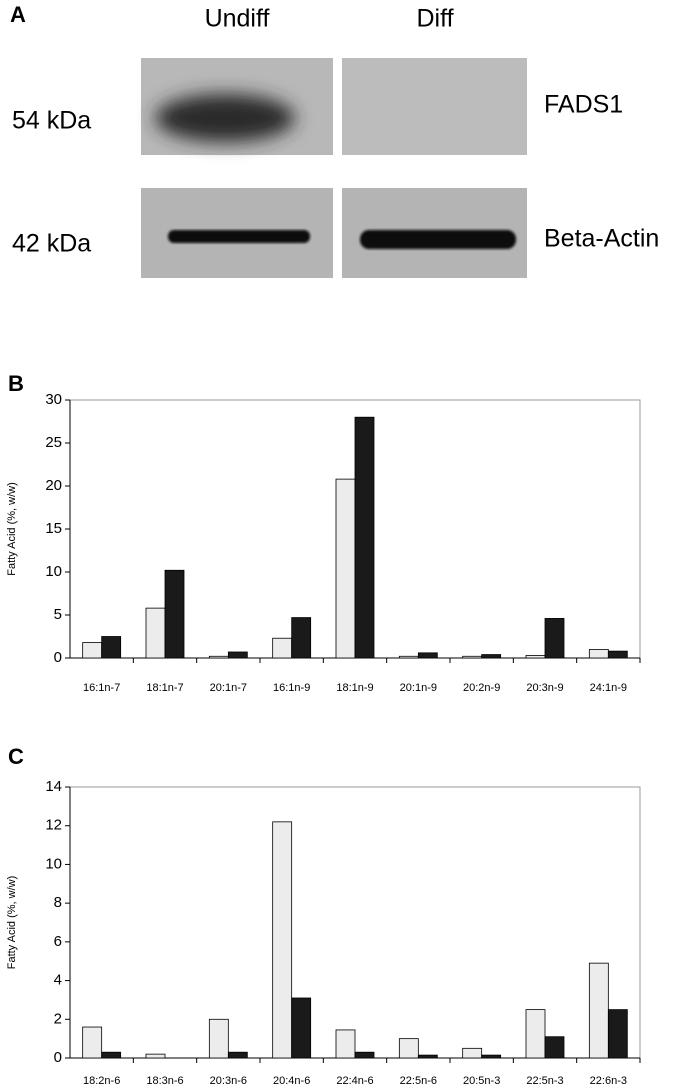 This screenshot has width=674, height=1092. Describe the element at coordinates (164, 688) in the screenshot. I see `x-tick-label: 18:1n-7` at that location.